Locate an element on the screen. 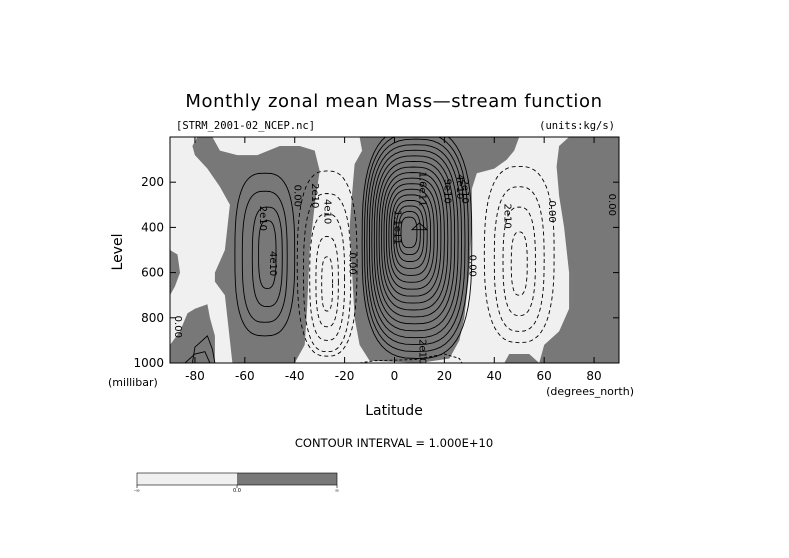 The width and height of the screenshot is (789, 558). x-tick-label: -60 is located at coordinates (245, 376).